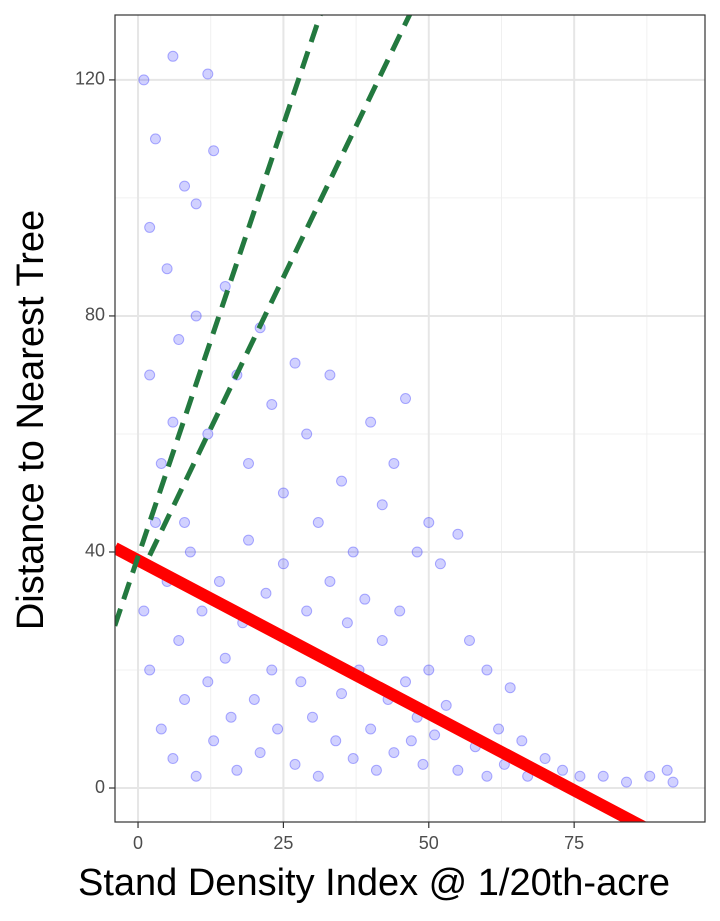 Image resolution: width=720 pixels, height=921 pixels. I want to click on x-axis-title: Stand Density Index @ 1/20th-acre, so click(374, 883).